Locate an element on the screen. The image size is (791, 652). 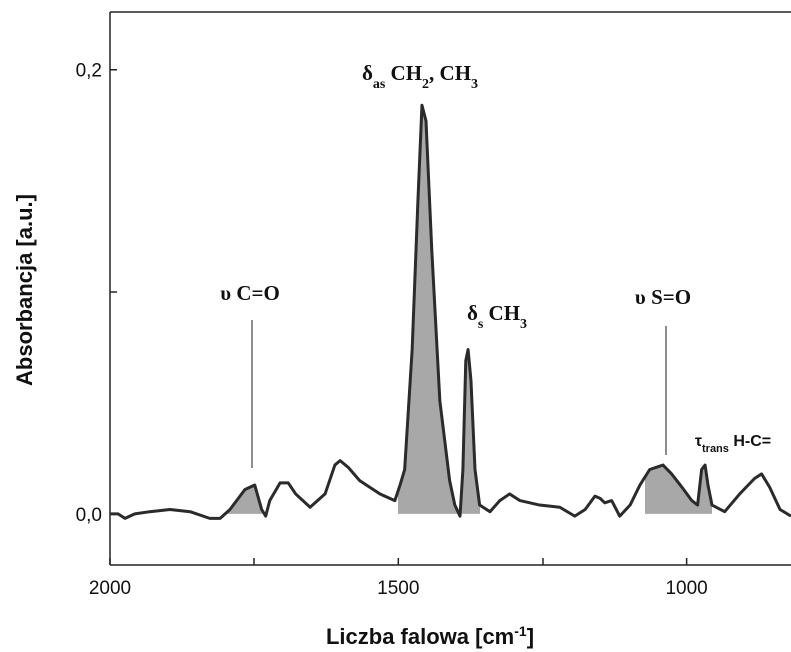
x-axis-title-part: ] is located at coordinates (530, 636).